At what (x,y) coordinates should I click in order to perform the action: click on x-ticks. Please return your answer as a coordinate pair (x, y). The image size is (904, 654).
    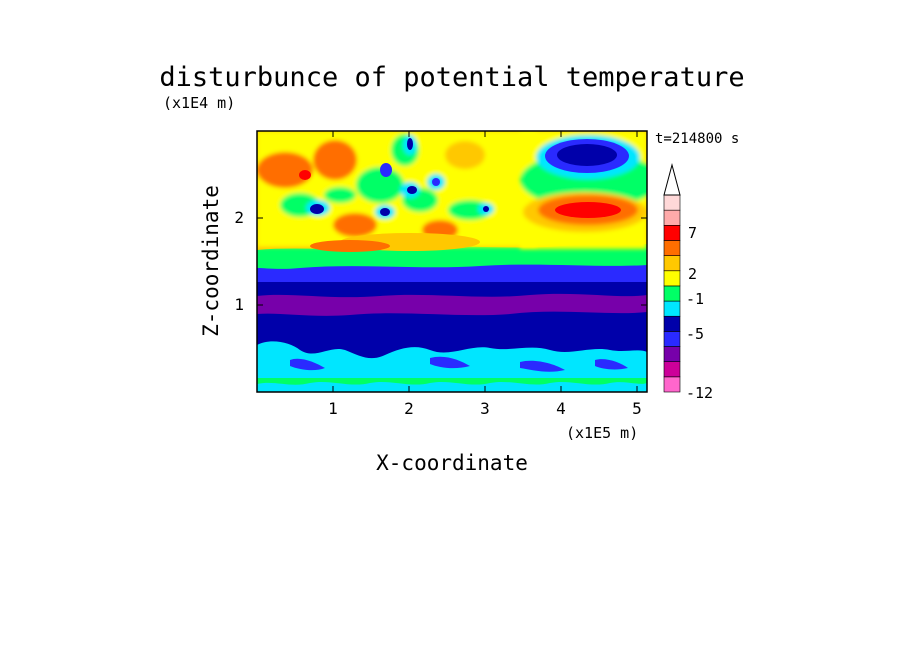
    Looking at the image, I should click on (485, 261).